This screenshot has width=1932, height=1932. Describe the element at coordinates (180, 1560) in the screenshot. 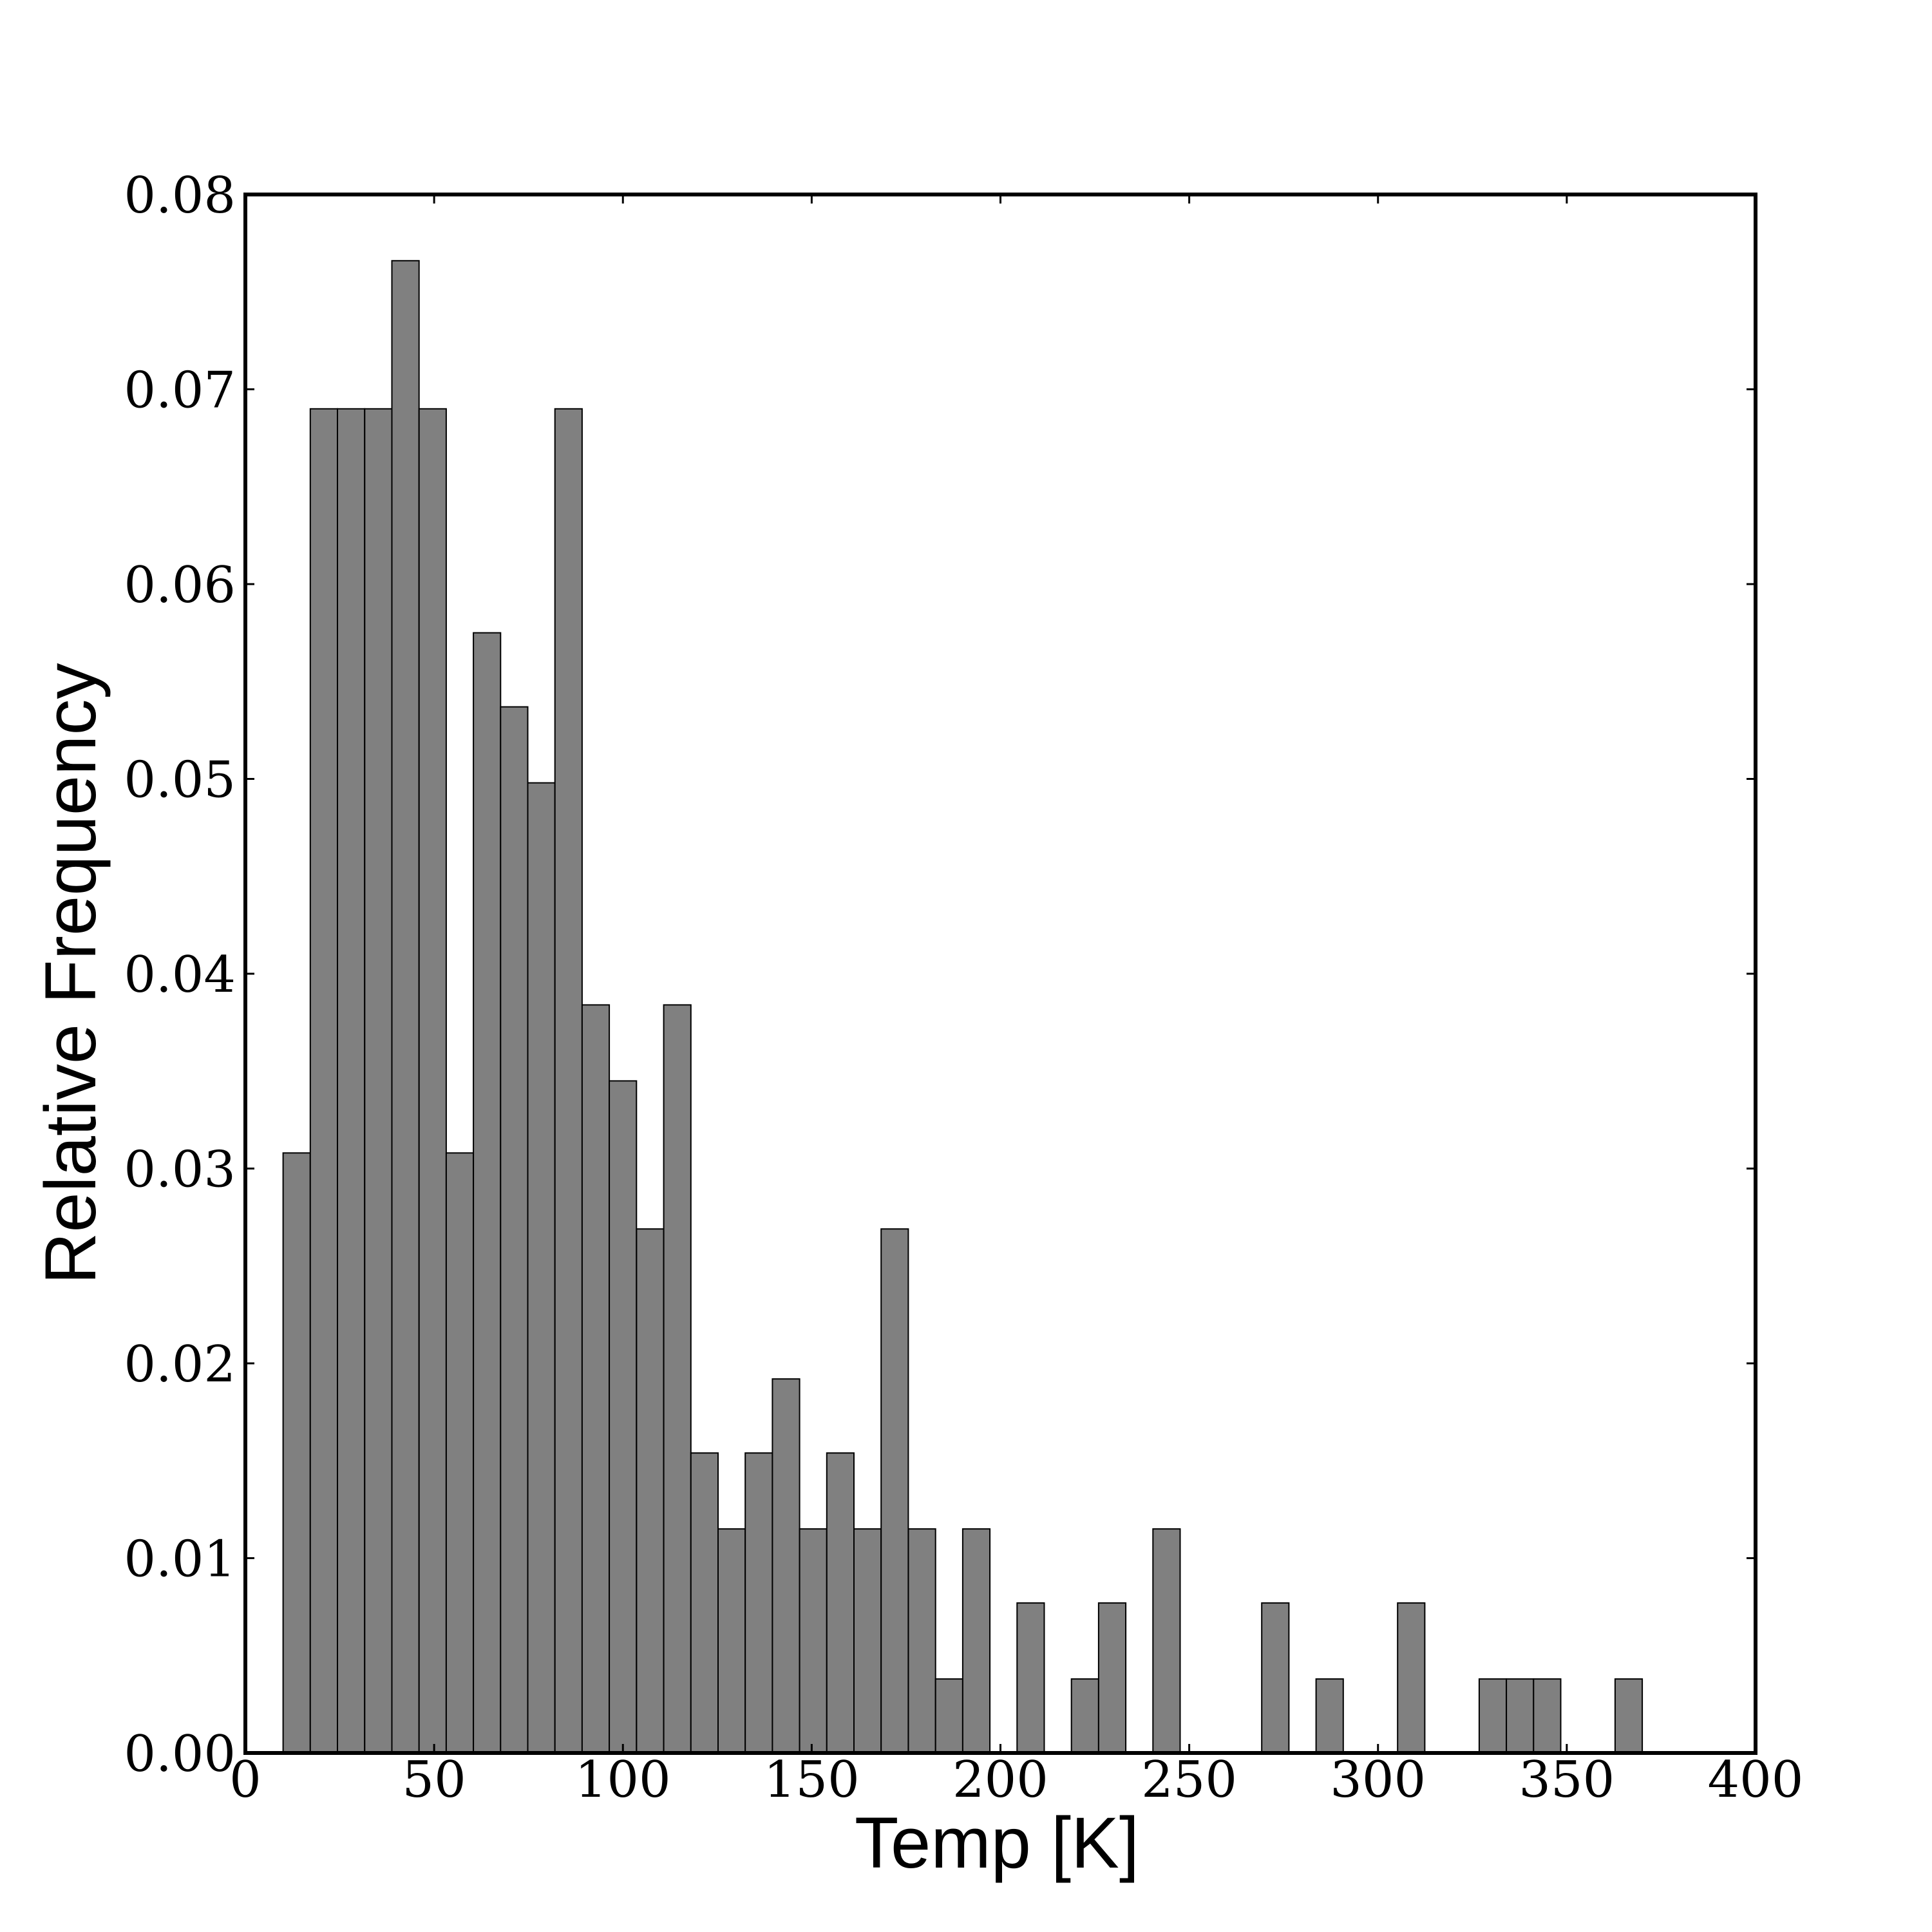

I see `y-tick-label-1: 0.01` at that location.